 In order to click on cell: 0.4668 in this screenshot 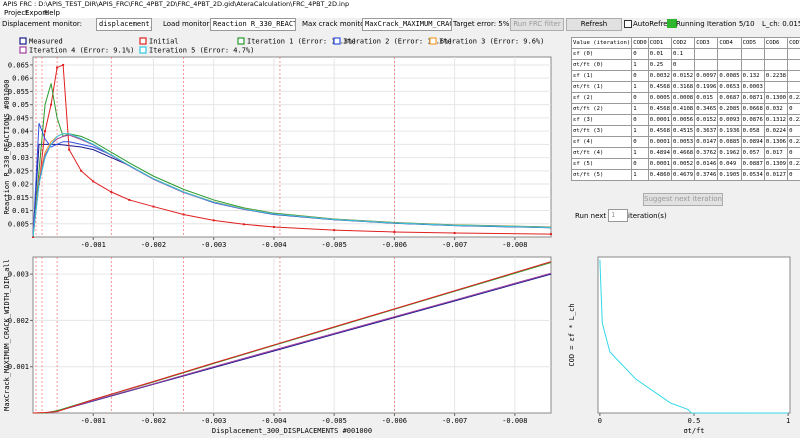, I will do `click(683, 153)`.